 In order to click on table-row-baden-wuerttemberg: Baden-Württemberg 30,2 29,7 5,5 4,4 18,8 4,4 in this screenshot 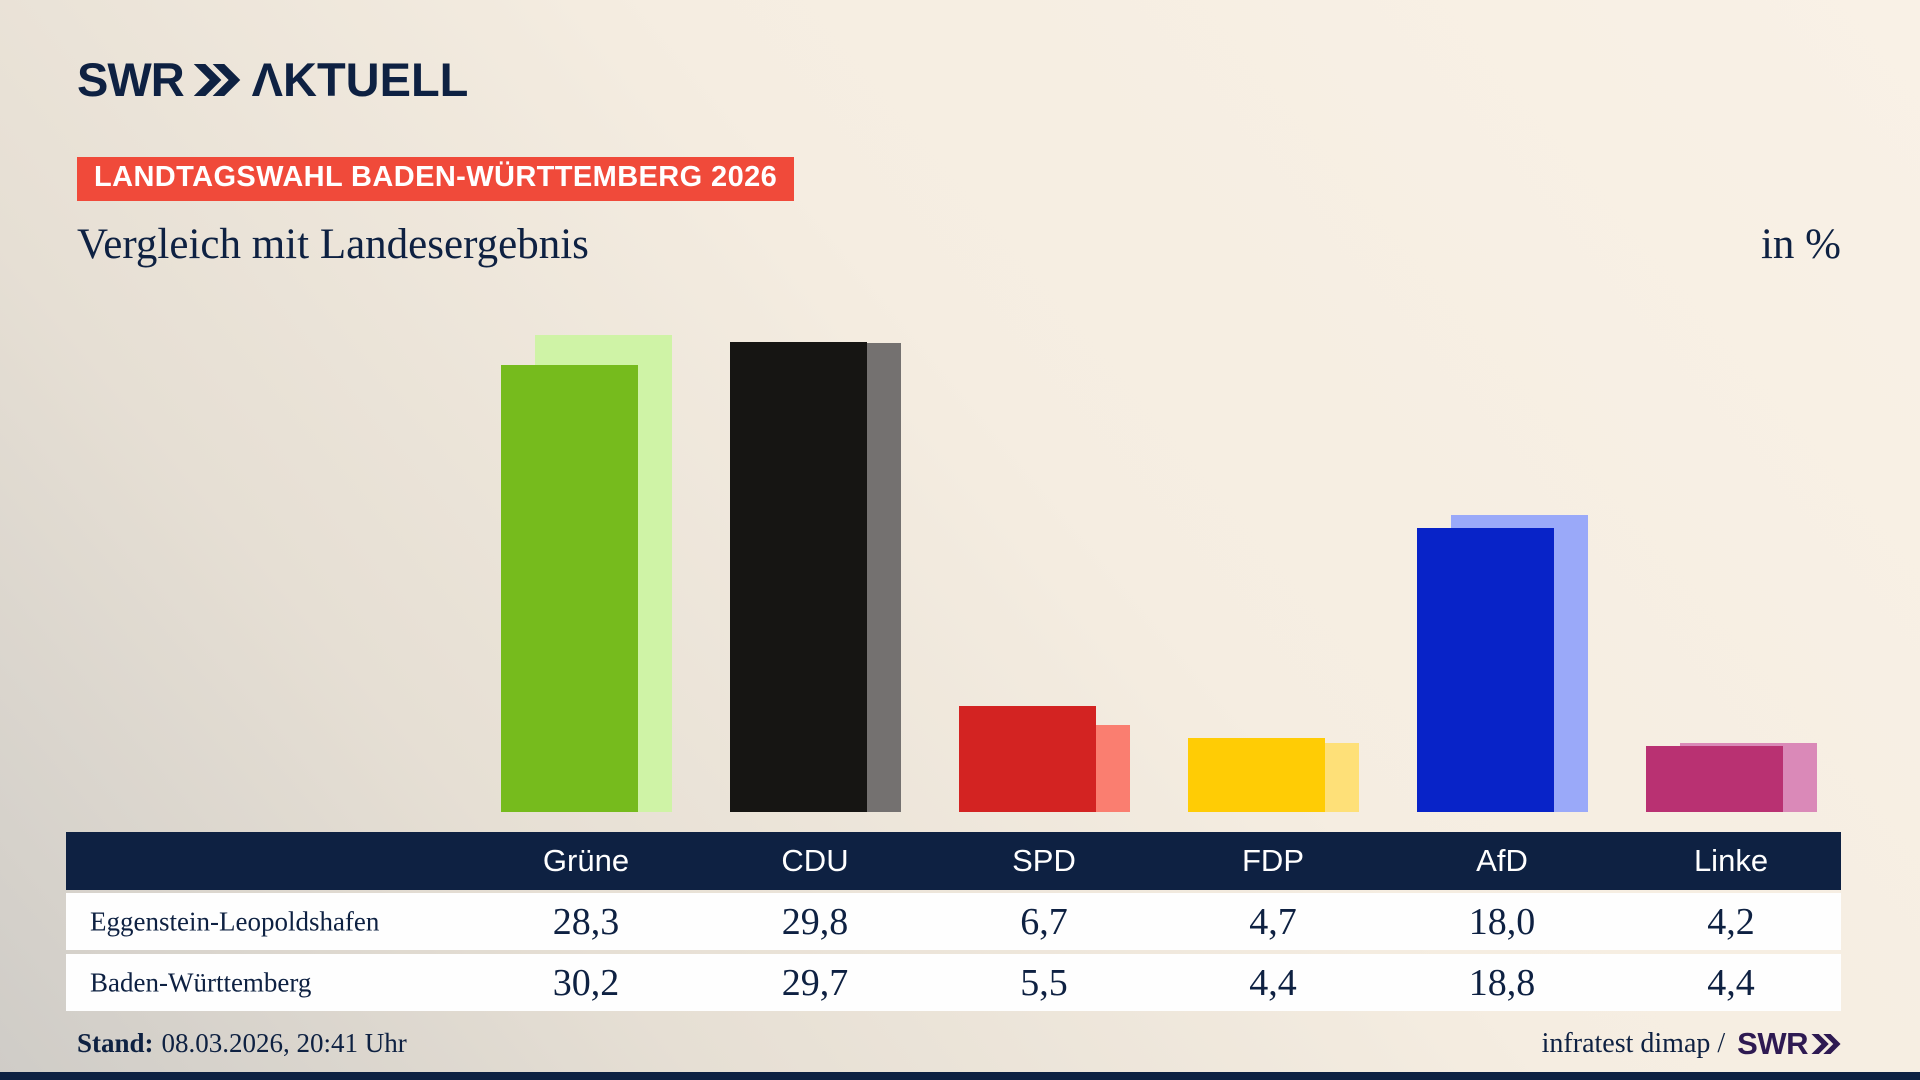, I will do `click(953, 982)`.